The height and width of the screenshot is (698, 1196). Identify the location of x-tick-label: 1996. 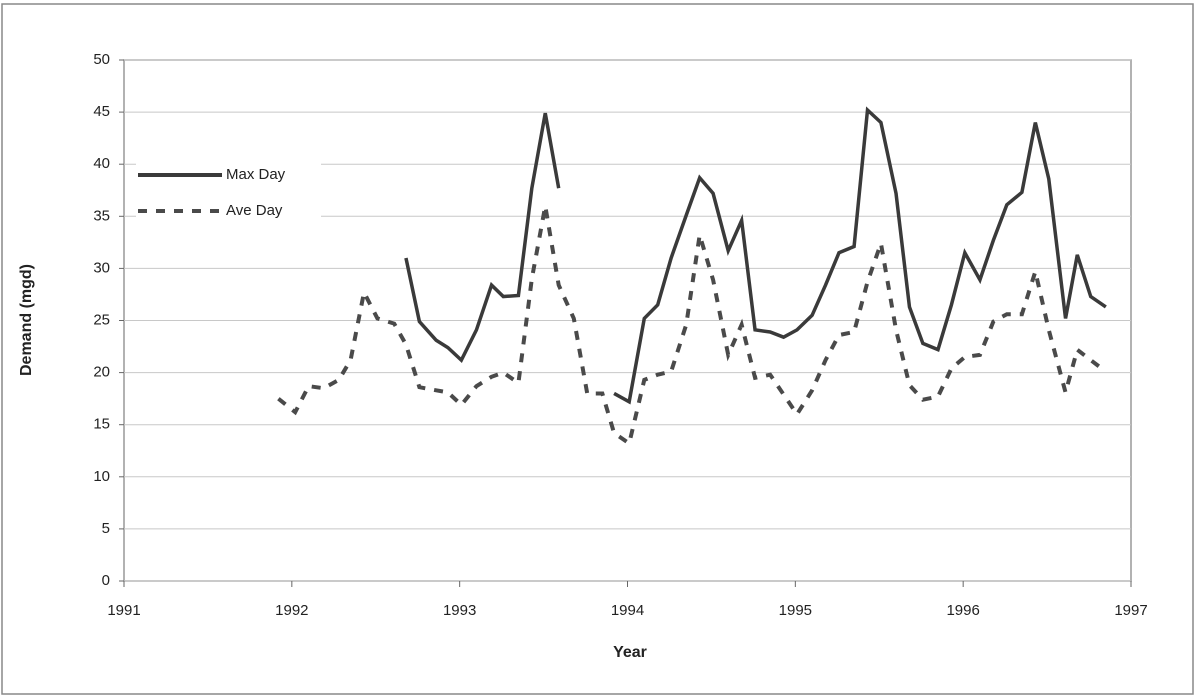
(962, 610).